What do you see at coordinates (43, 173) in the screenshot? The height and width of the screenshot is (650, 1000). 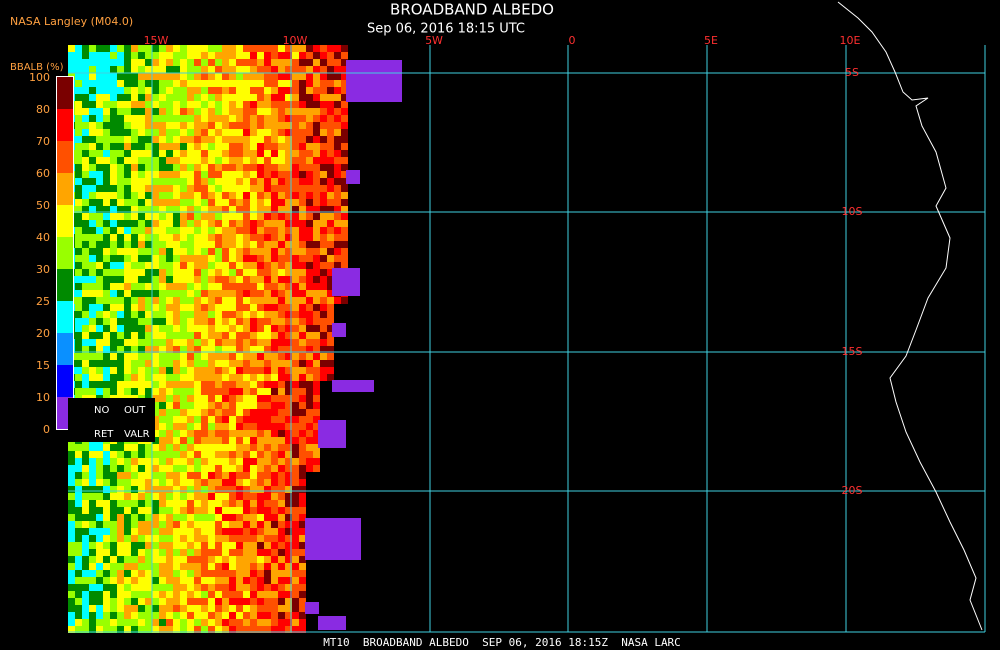 I see `colorbar-tick-label: 60` at bounding box center [43, 173].